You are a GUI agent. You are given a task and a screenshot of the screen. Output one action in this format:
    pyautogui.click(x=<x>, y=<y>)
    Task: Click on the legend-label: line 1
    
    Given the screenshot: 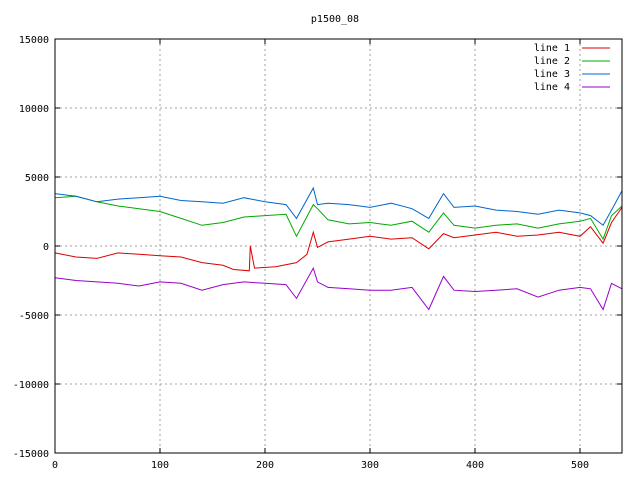 What is the action you would take?
    pyautogui.click(x=552, y=48)
    